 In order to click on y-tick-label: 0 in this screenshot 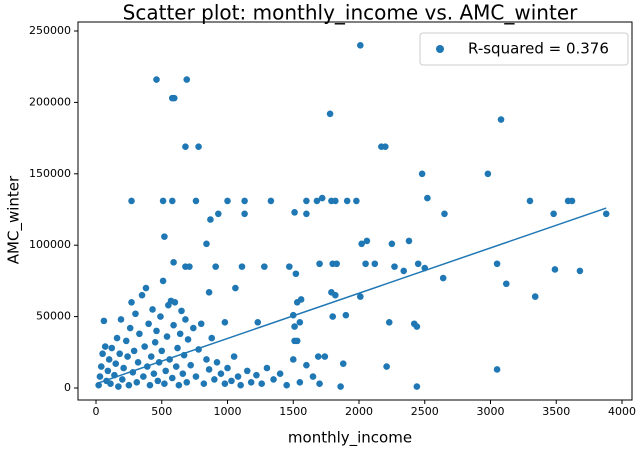, I will do `click(67, 387)`.